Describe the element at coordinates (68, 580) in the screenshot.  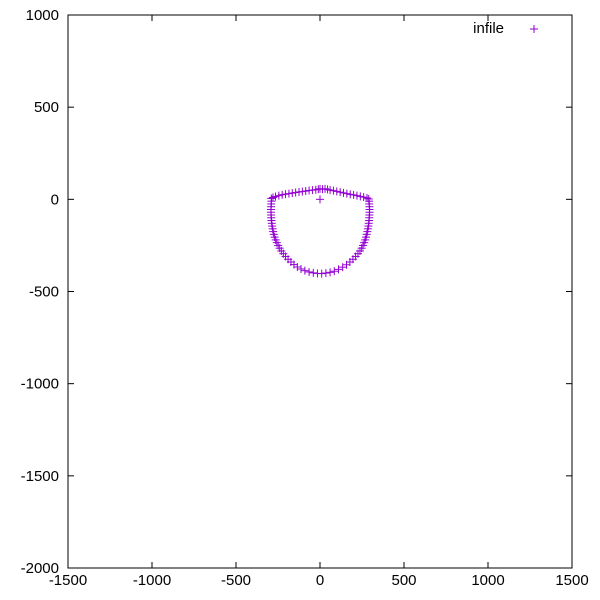
I see `x-tick-label: -1500` at that location.